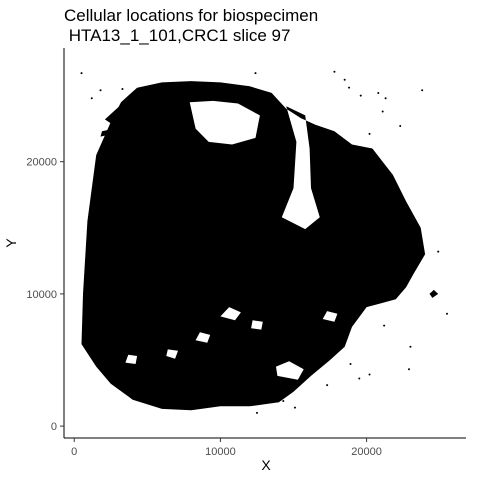 The image size is (480, 480). Describe the element at coordinates (366, 452) in the screenshot. I see `x-tick-label: 20000` at that location.